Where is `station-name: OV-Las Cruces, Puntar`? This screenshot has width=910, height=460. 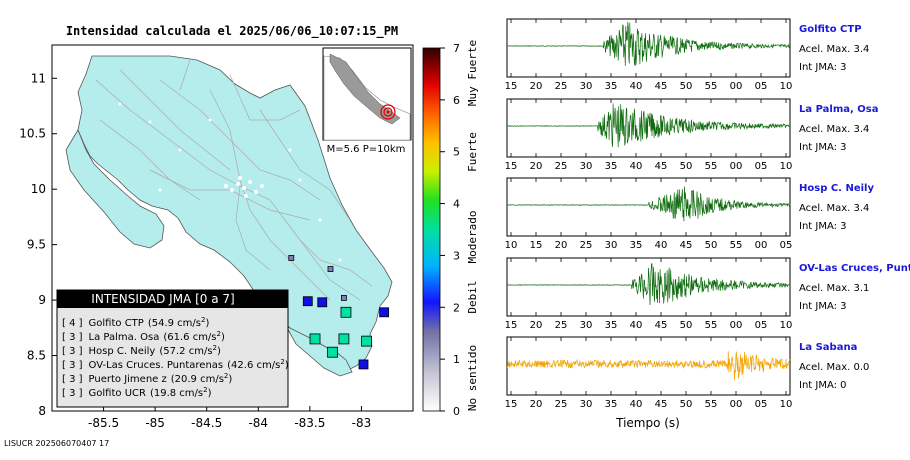 station-name: OV-Las Cruces, Puntar is located at coordinates (854, 268).